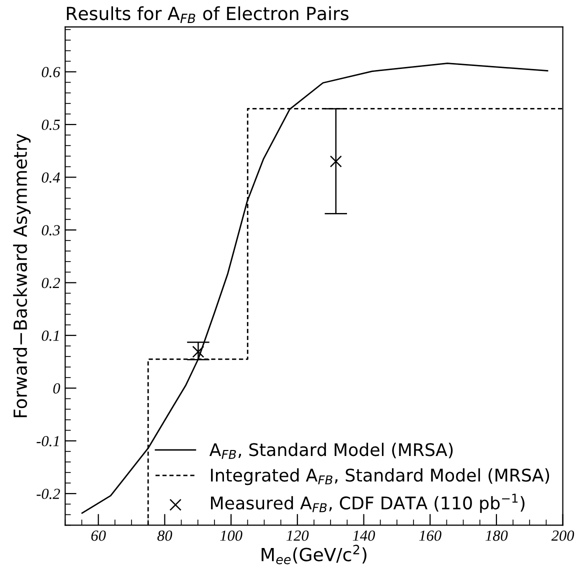 This screenshot has height=574, width=582. What do you see at coordinates (231, 535) in the screenshot?
I see `x-tick-label: 100` at bounding box center [231, 535].